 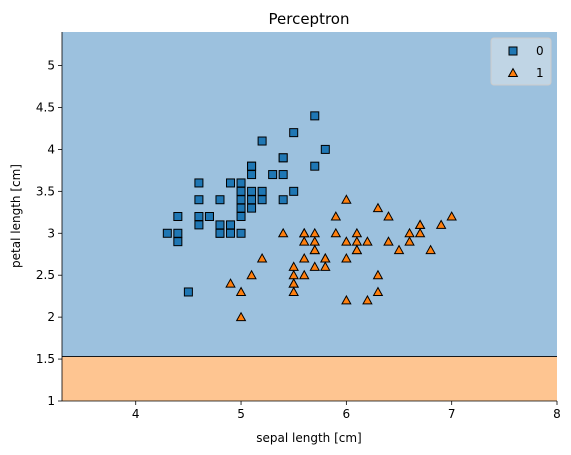 I want to click on y-tick-label: 3, so click(x=51, y=233).